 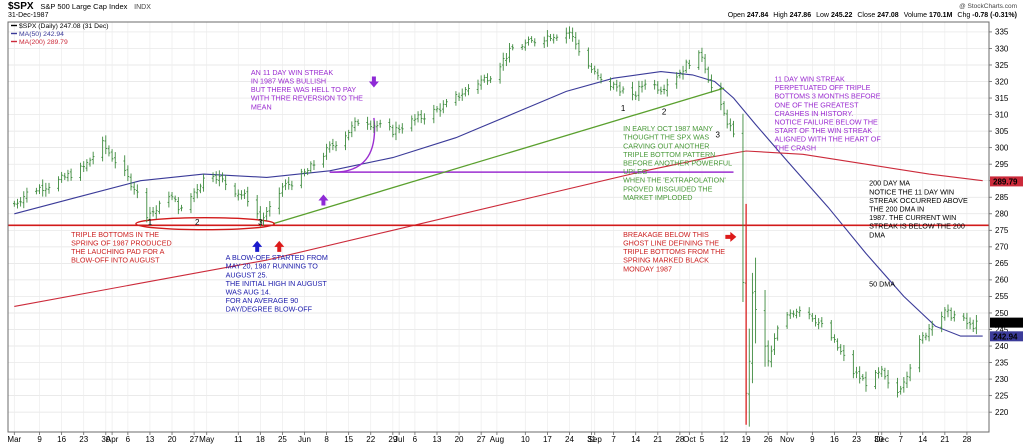 What do you see at coordinates (842, 15) in the screenshot?
I see `ohlc-value: 245.22` at bounding box center [842, 15].